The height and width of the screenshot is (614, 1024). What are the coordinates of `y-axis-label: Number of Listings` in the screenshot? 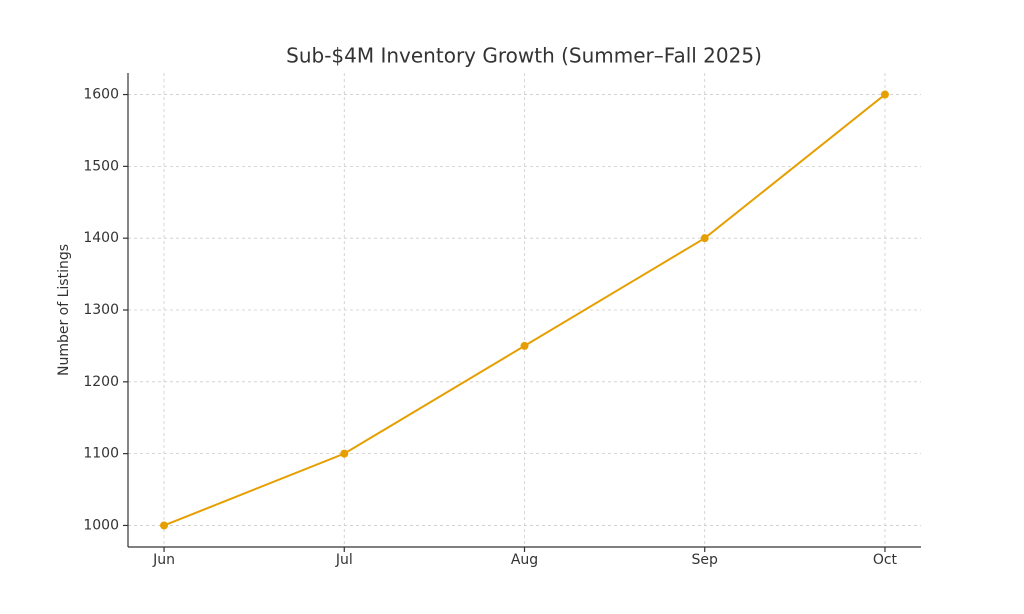 It's located at (64, 310).